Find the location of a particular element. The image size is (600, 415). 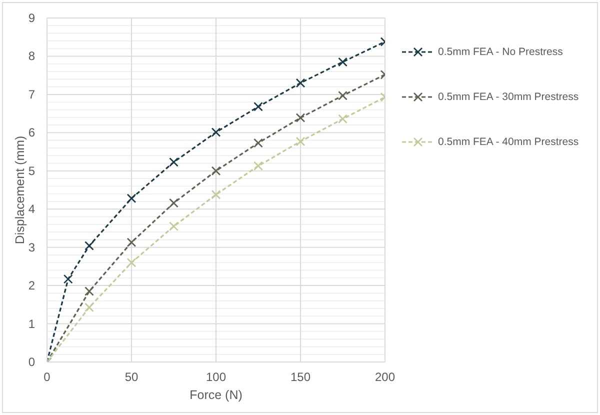

y-tick-label: 8 is located at coordinates (32, 56).